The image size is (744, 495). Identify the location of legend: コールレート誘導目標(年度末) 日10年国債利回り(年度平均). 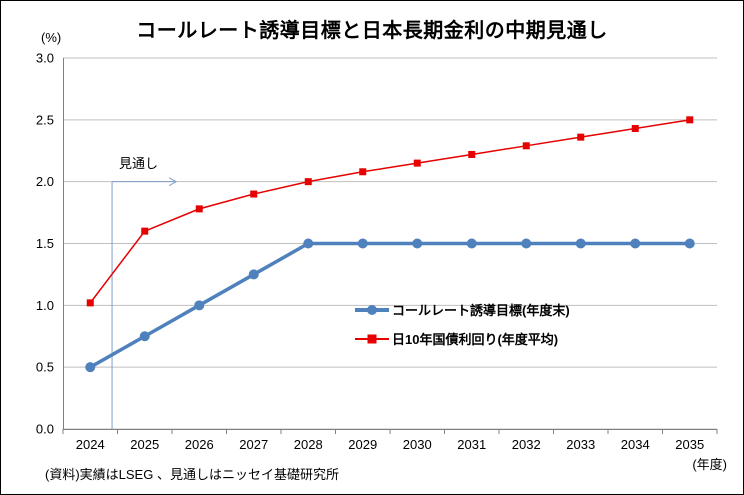
(462, 324).